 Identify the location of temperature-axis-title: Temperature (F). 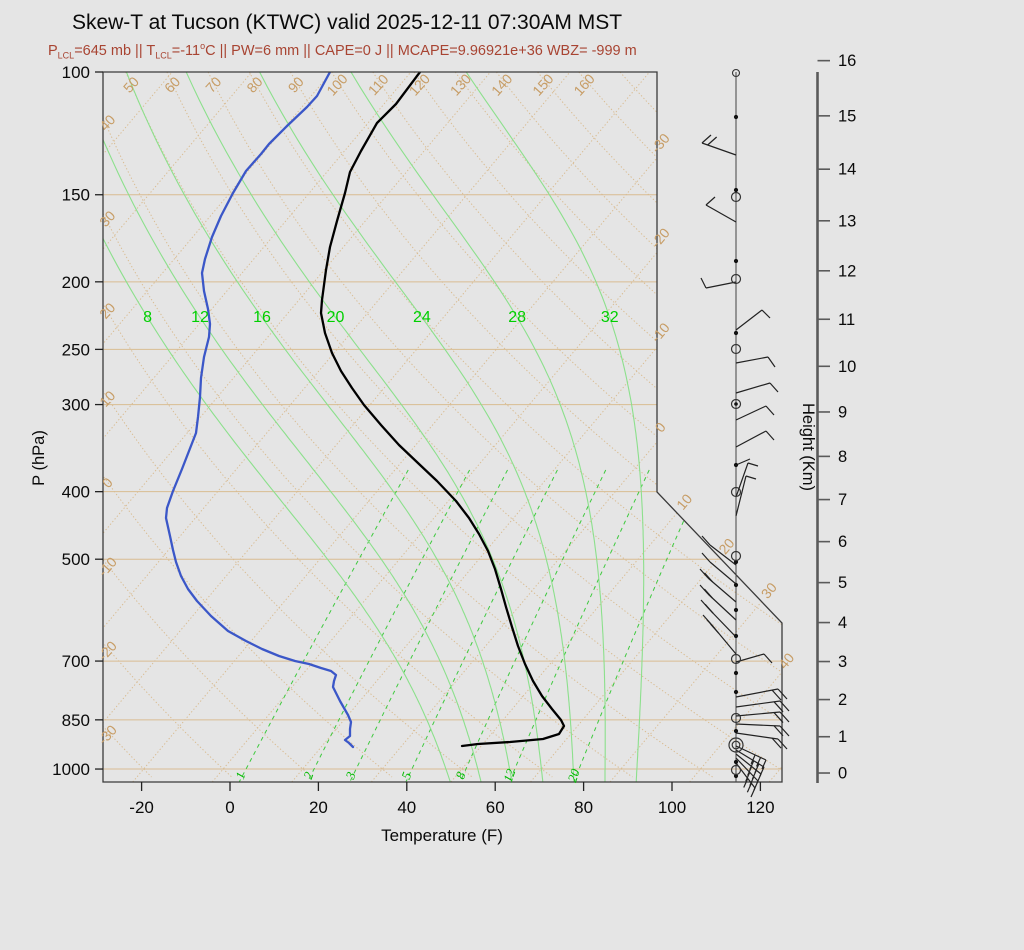
(442, 835).